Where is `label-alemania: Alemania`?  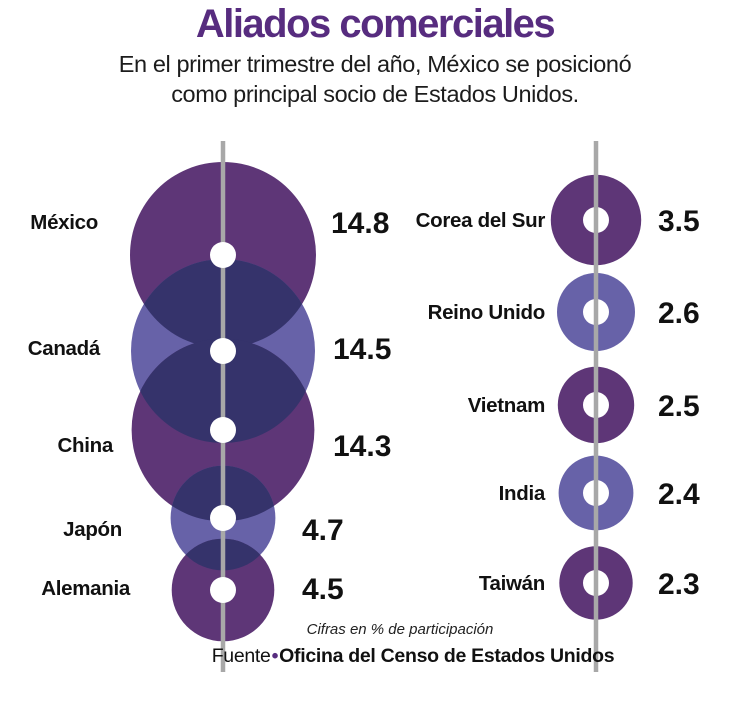 label-alemania: Alemania is located at coordinates (86, 588).